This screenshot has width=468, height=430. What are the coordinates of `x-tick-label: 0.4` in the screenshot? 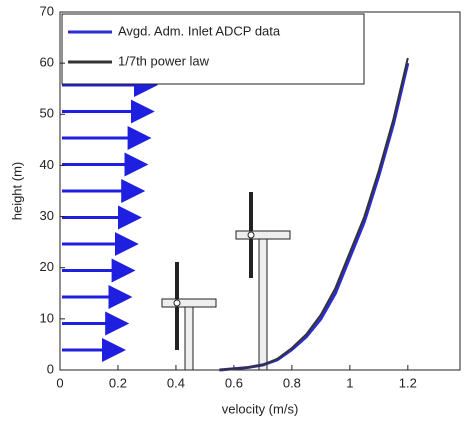 It's located at (176, 382).